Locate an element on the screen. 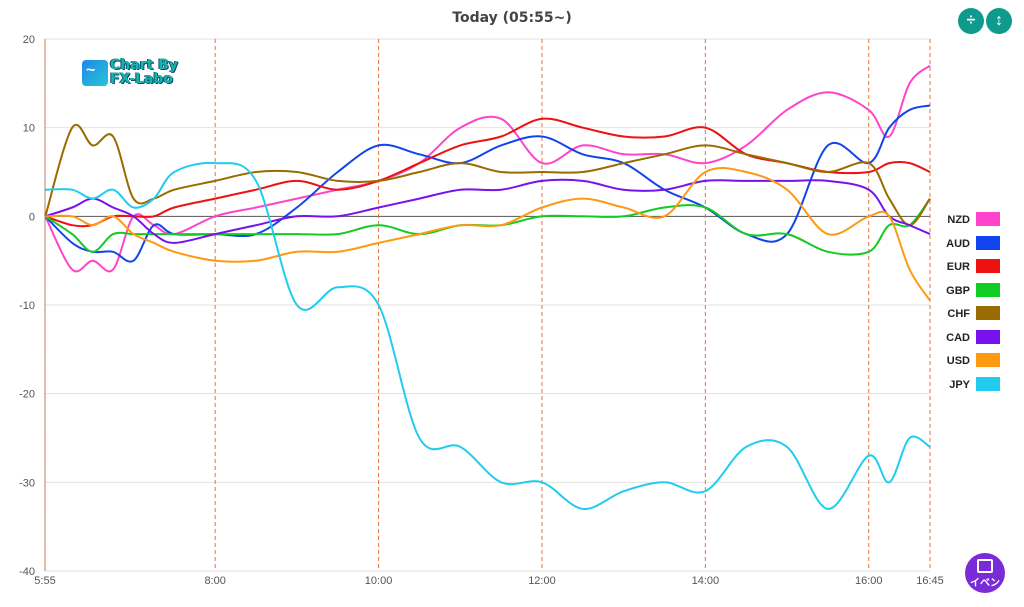  fx-labo-logo: ~ Chart By FX-Labo is located at coordinates (130, 73).